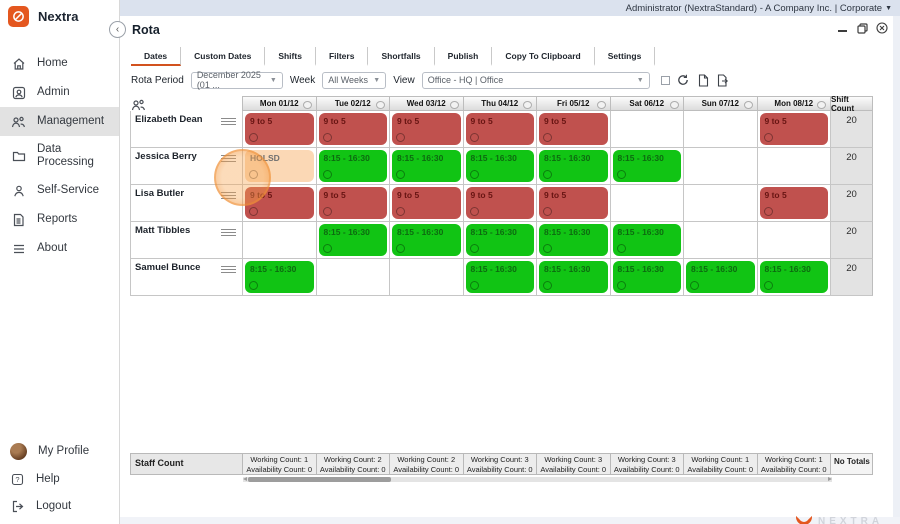 Image resolution: width=900 pixels, height=524 pixels. Describe the element at coordinates (245, 479) in the screenshot. I see `scroll-left-arrow-icon` at that location.